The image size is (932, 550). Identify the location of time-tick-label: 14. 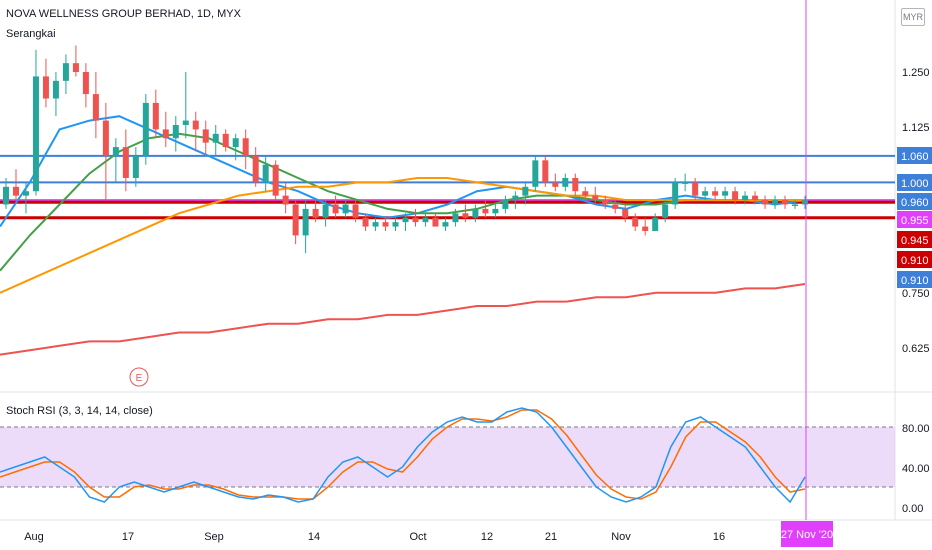
(314, 537).